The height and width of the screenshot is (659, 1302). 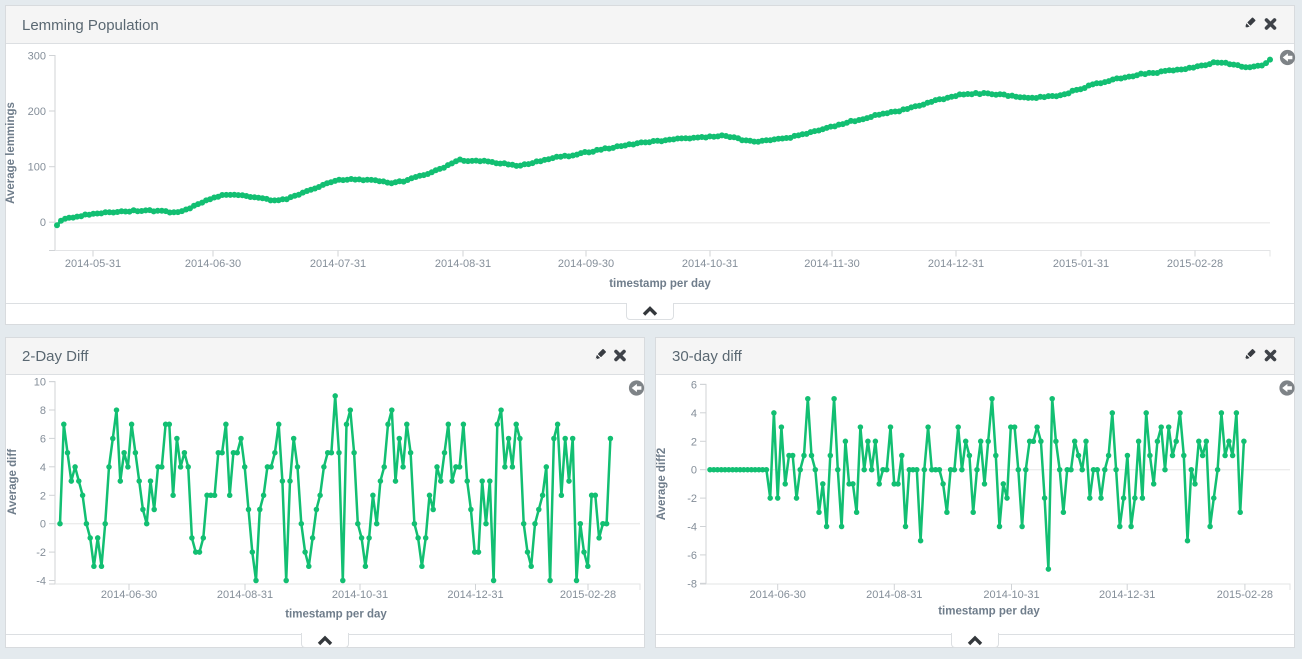 What do you see at coordinates (11, 153) in the screenshot?
I see `svg-text: Average lemmings` at bounding box center [11, 153].